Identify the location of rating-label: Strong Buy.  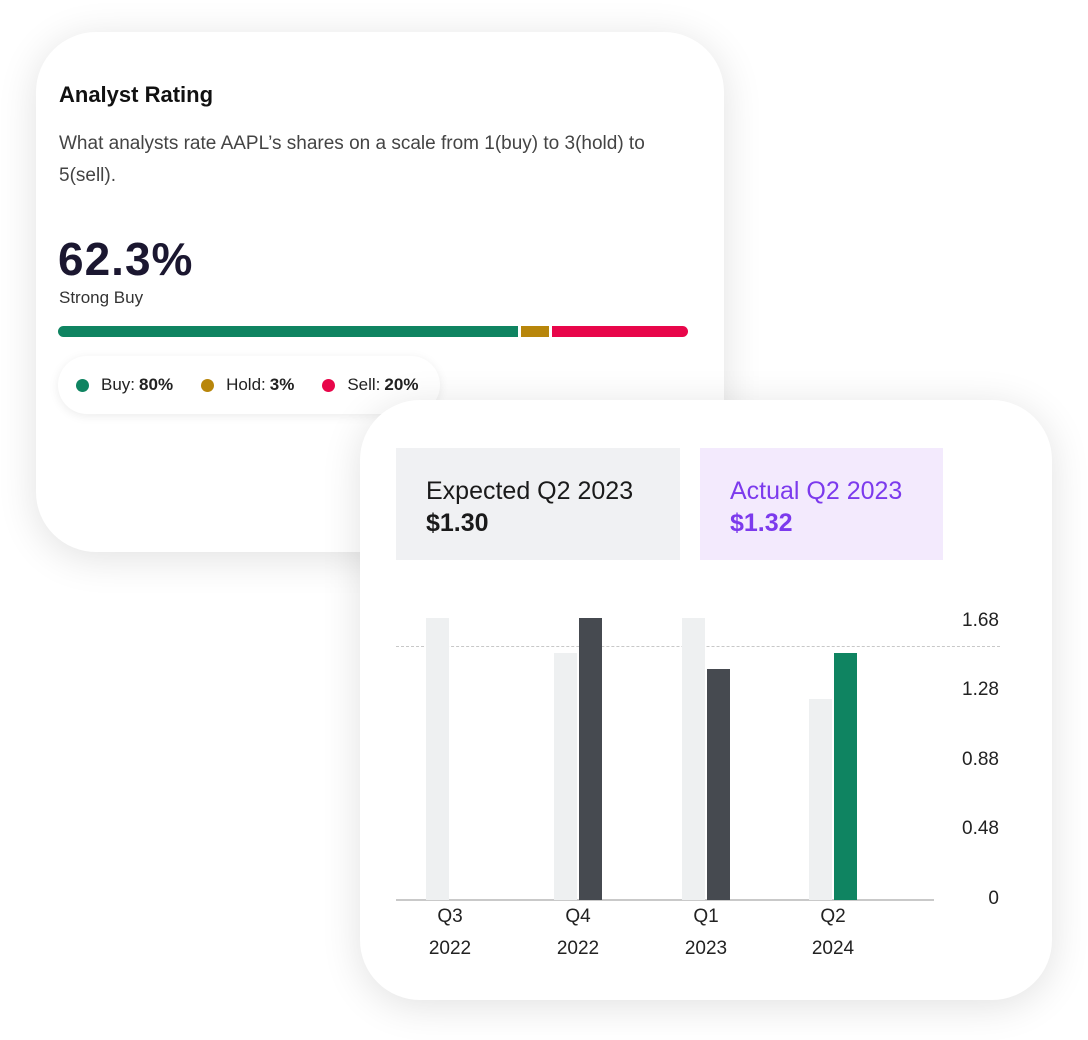
(101, 297).